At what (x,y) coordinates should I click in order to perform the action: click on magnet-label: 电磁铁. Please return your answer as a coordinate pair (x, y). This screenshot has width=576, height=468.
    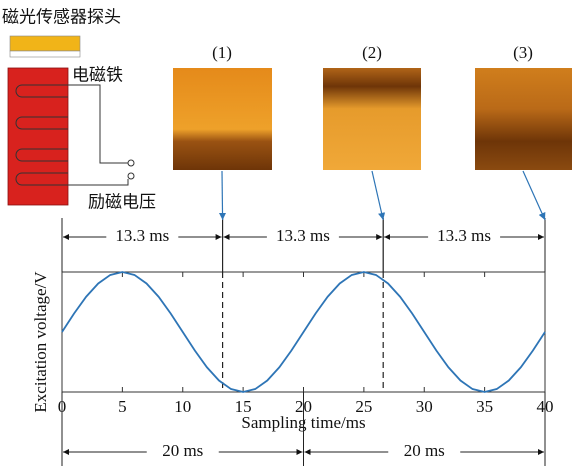
    Looking at the image, I should click on (97, 73).